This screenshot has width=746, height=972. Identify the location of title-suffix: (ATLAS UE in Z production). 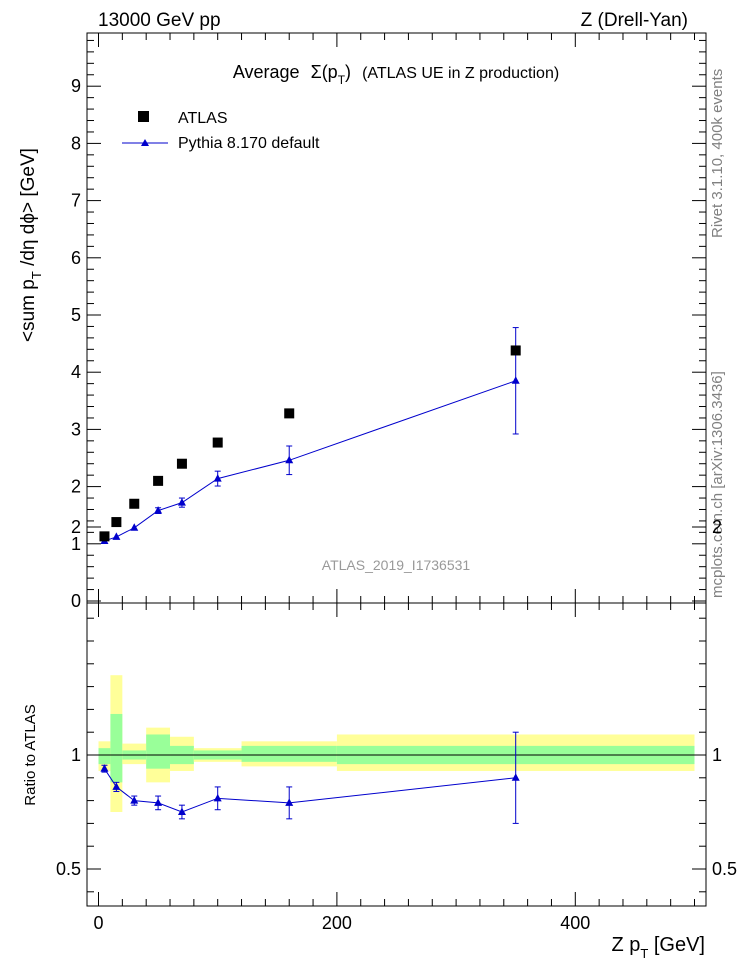
(460, 73).